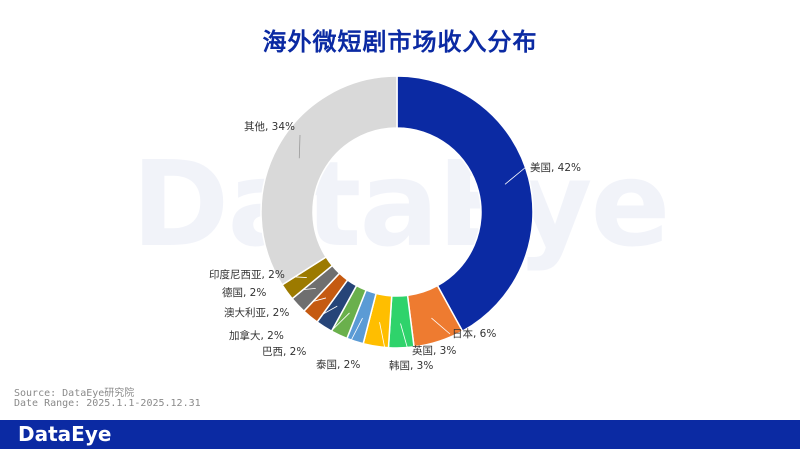 Image resolution: width=800 pixels, height=449 pixels. What do you see at coordinates (284, 352) in the screenshot?
I see `data-label-6: 巴西, 2%` at bounding box center [284, 352].